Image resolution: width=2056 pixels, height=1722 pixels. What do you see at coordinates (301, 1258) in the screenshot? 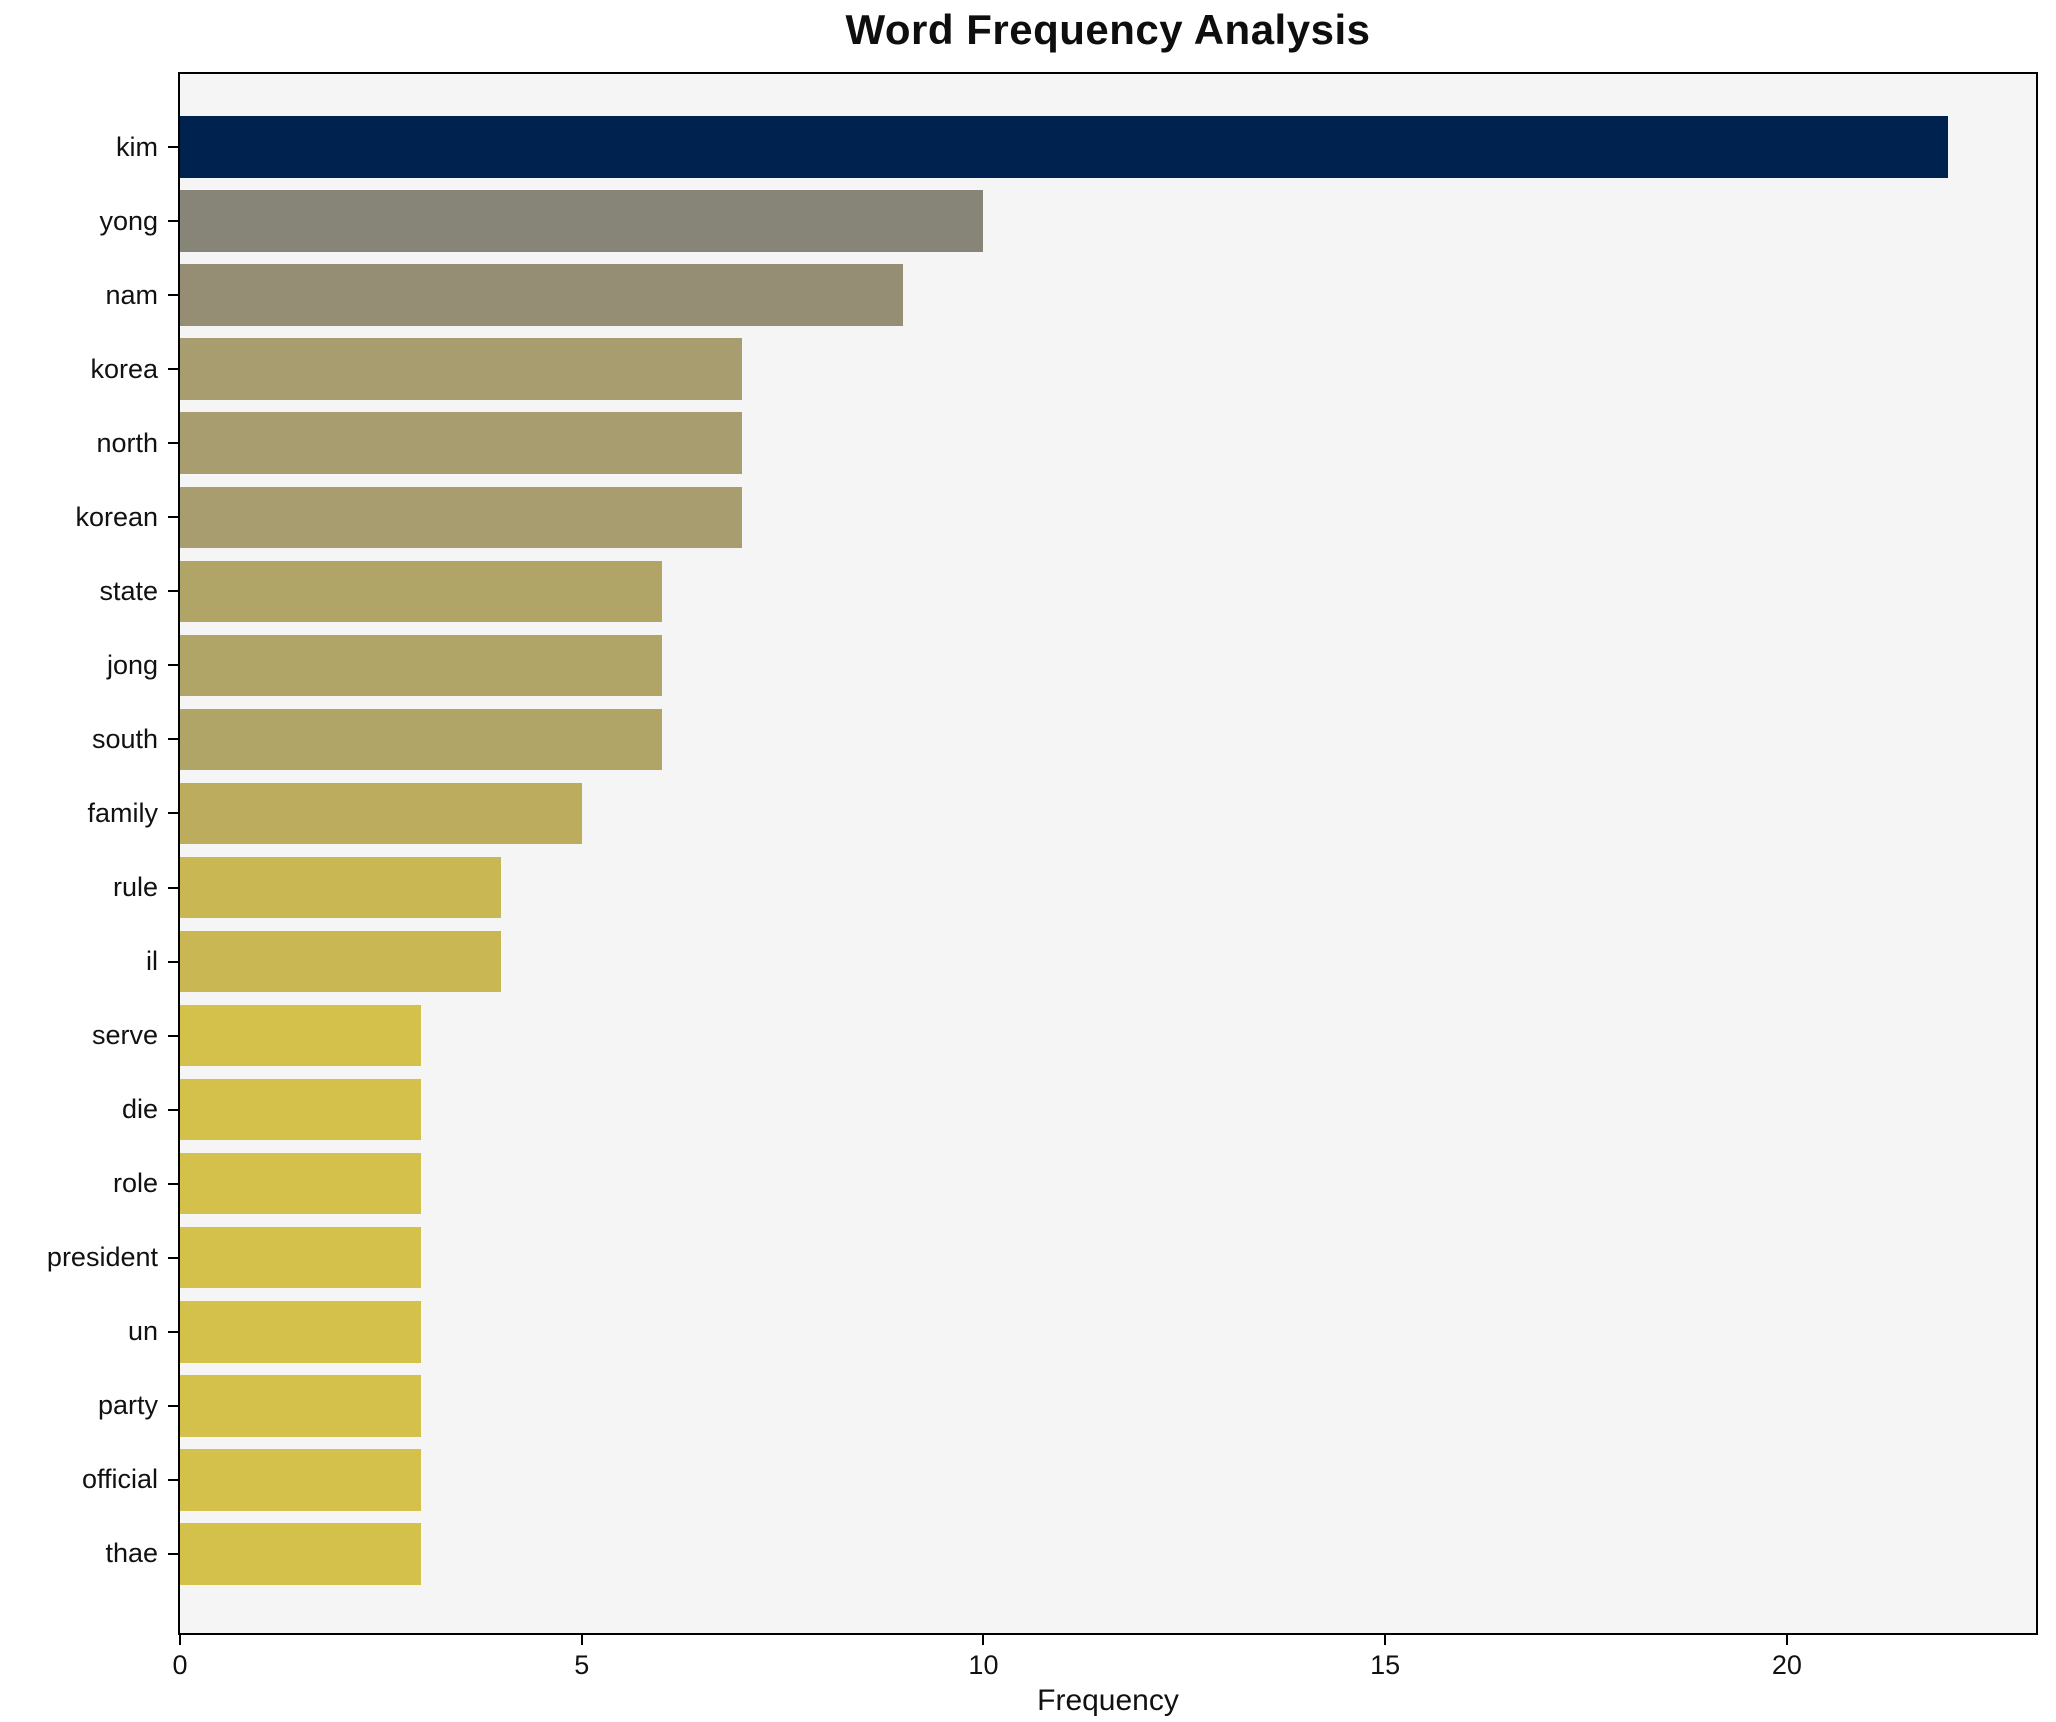
I see `bar-president` at bounding box center [301, 1258].